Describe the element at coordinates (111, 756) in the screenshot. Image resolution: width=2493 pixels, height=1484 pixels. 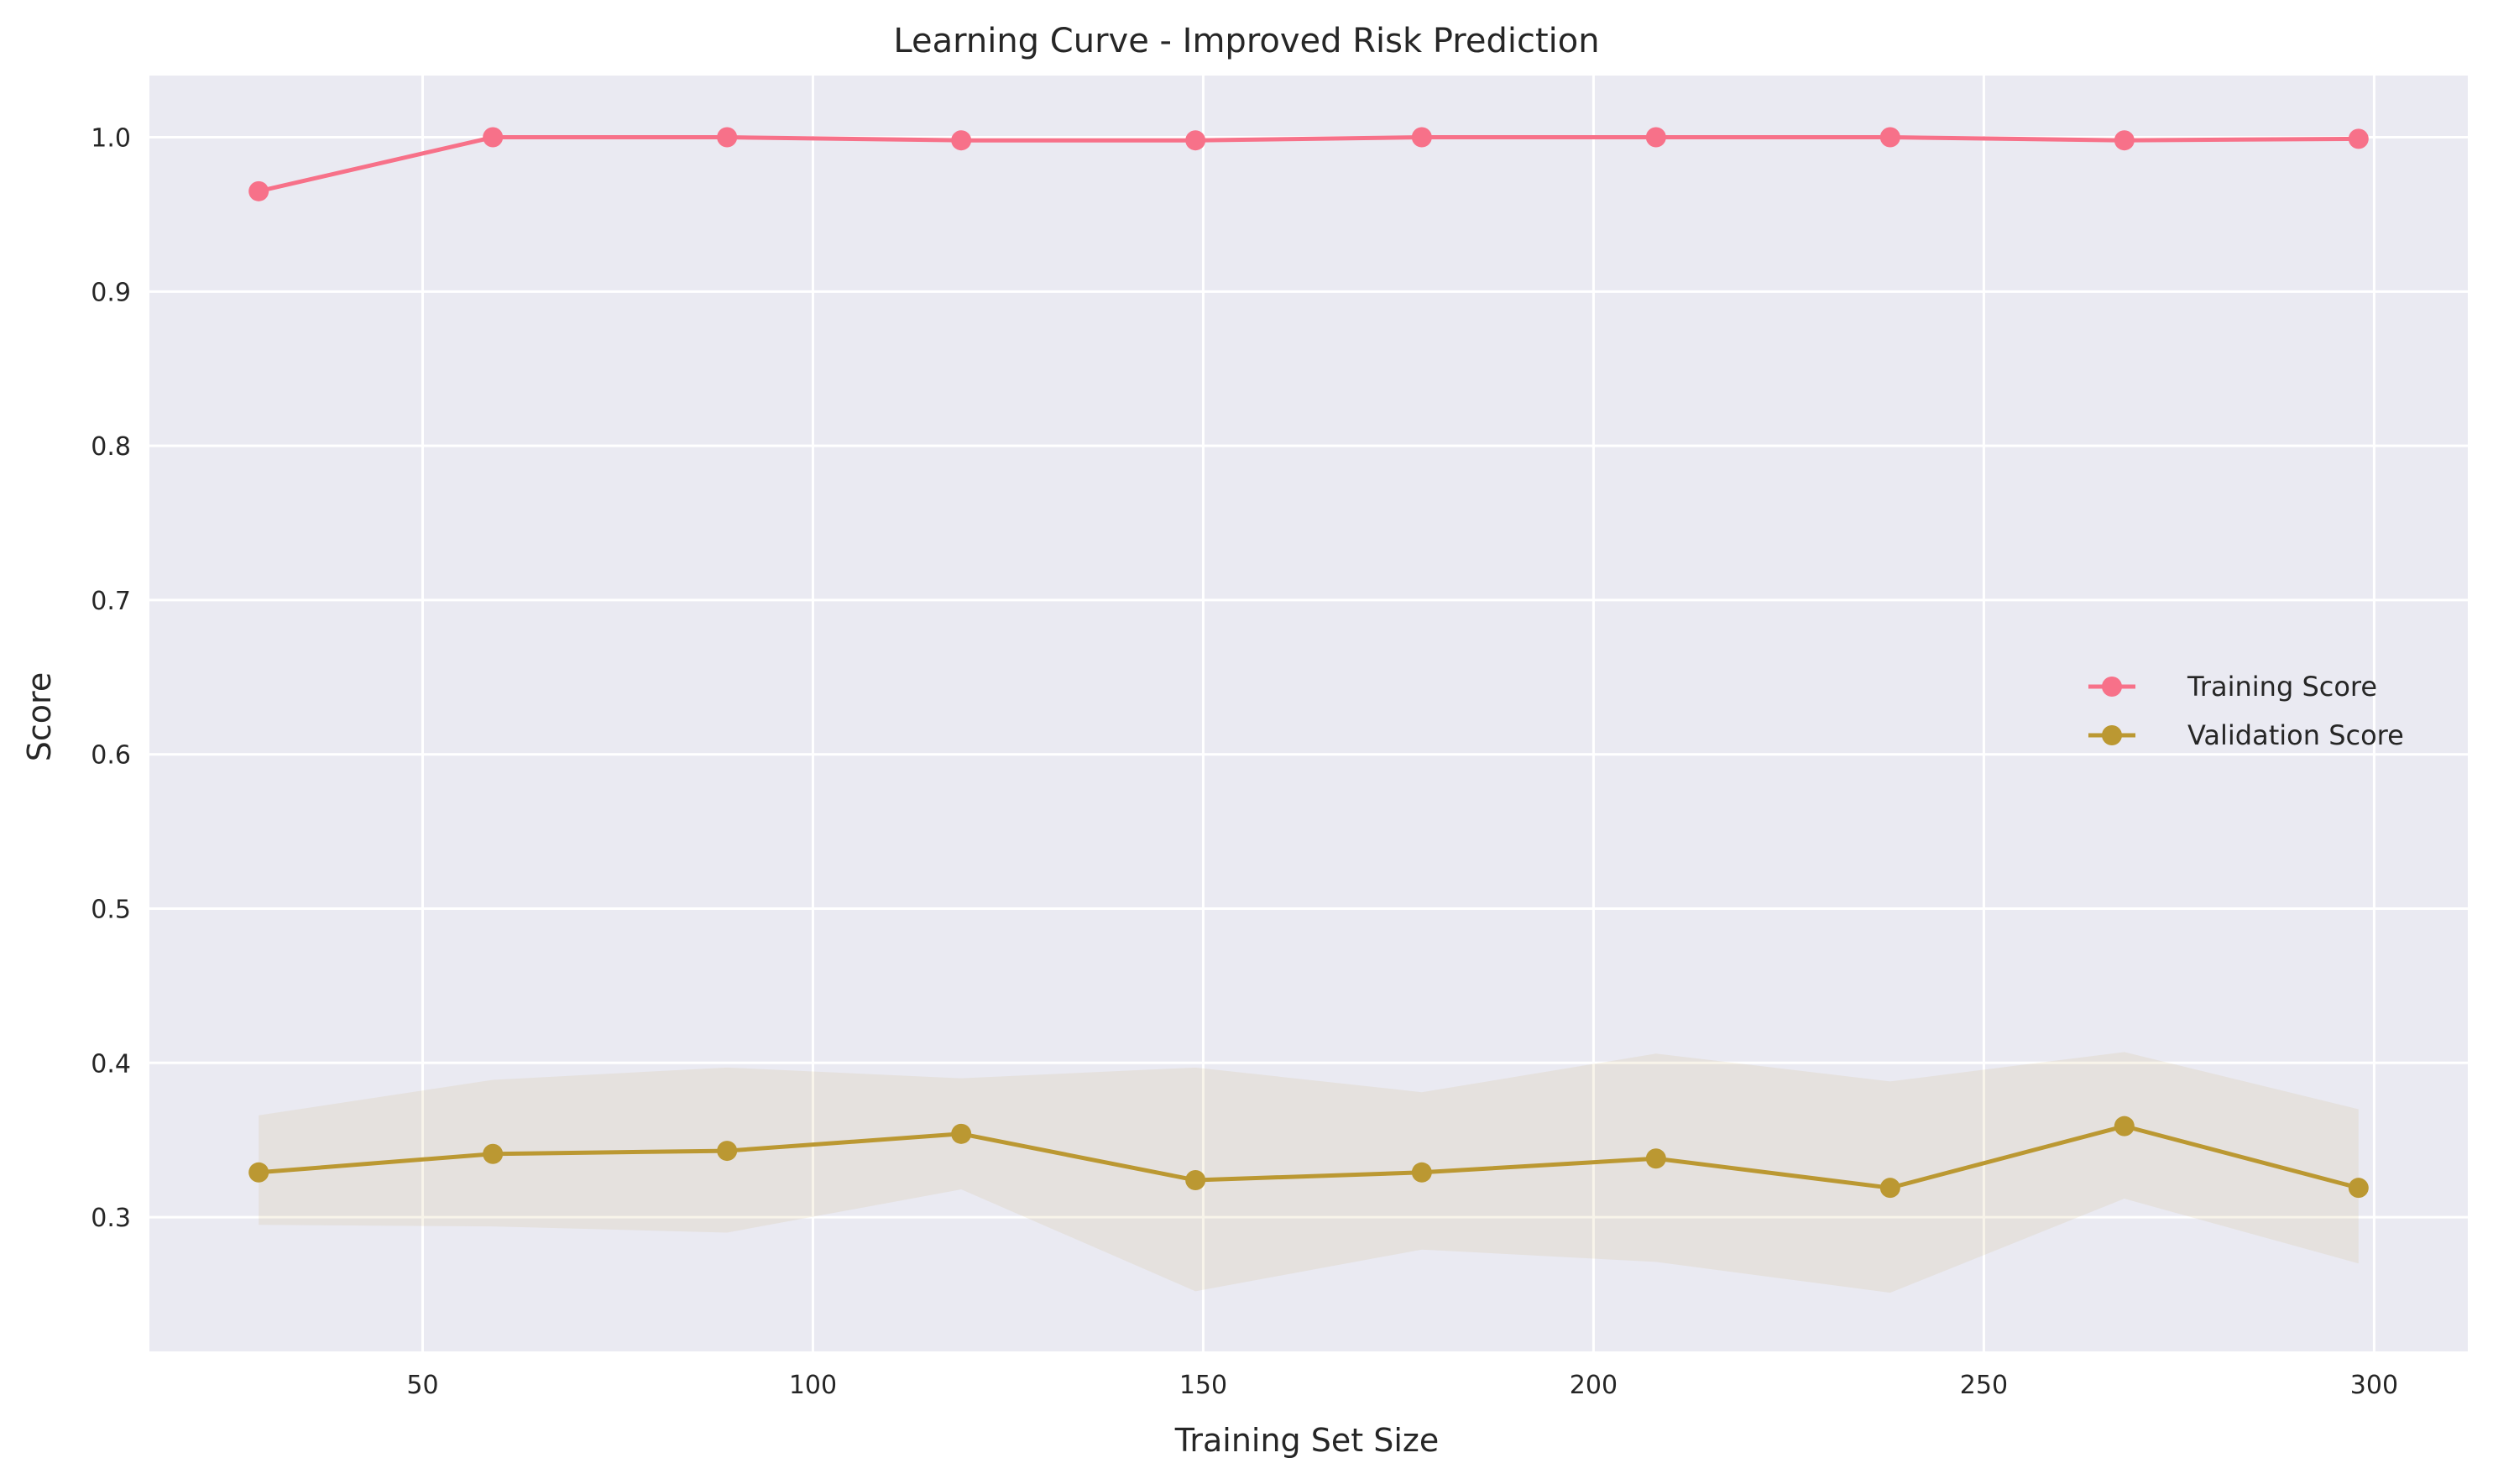
I see `y-tick-label: 0.6` at that location.